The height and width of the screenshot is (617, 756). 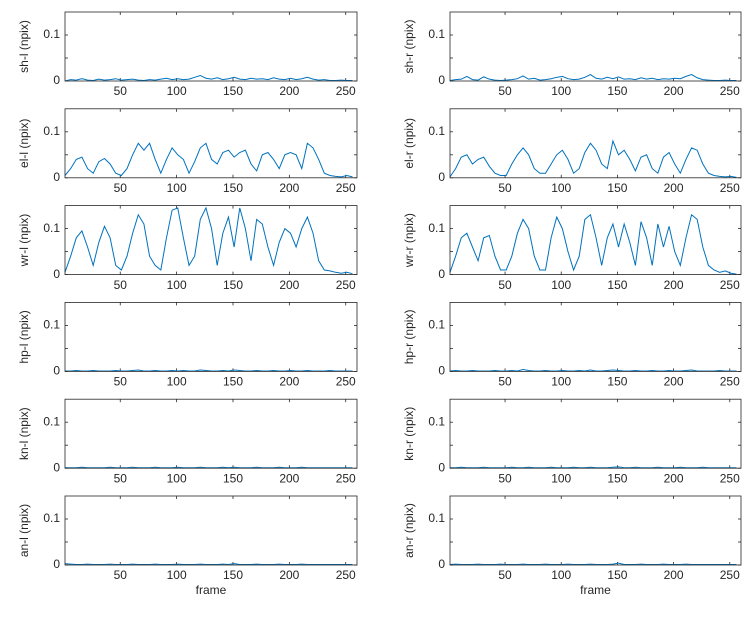 I want to click on y-axis-label: el-l (npix), so click(x=24, y=143).